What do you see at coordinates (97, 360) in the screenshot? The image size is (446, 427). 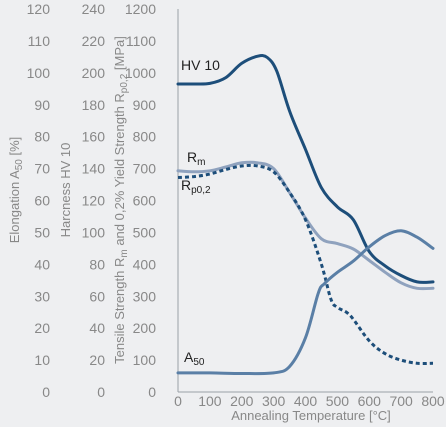 I see `hard-tick-label: 20` at bounding box center [97, 360].